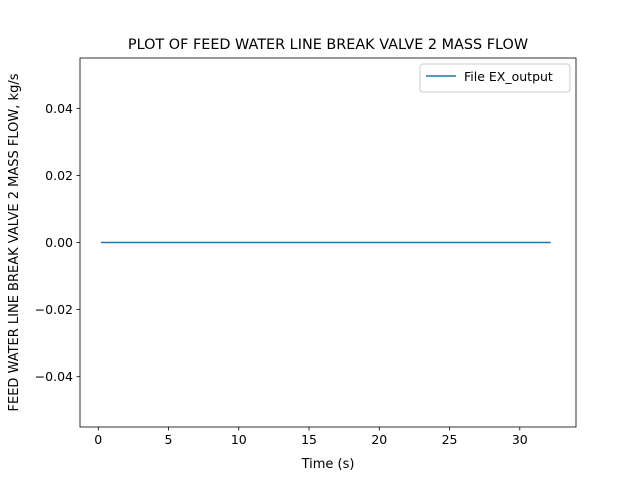  I want to click on x-tick-label: 15, so click(309, 439).